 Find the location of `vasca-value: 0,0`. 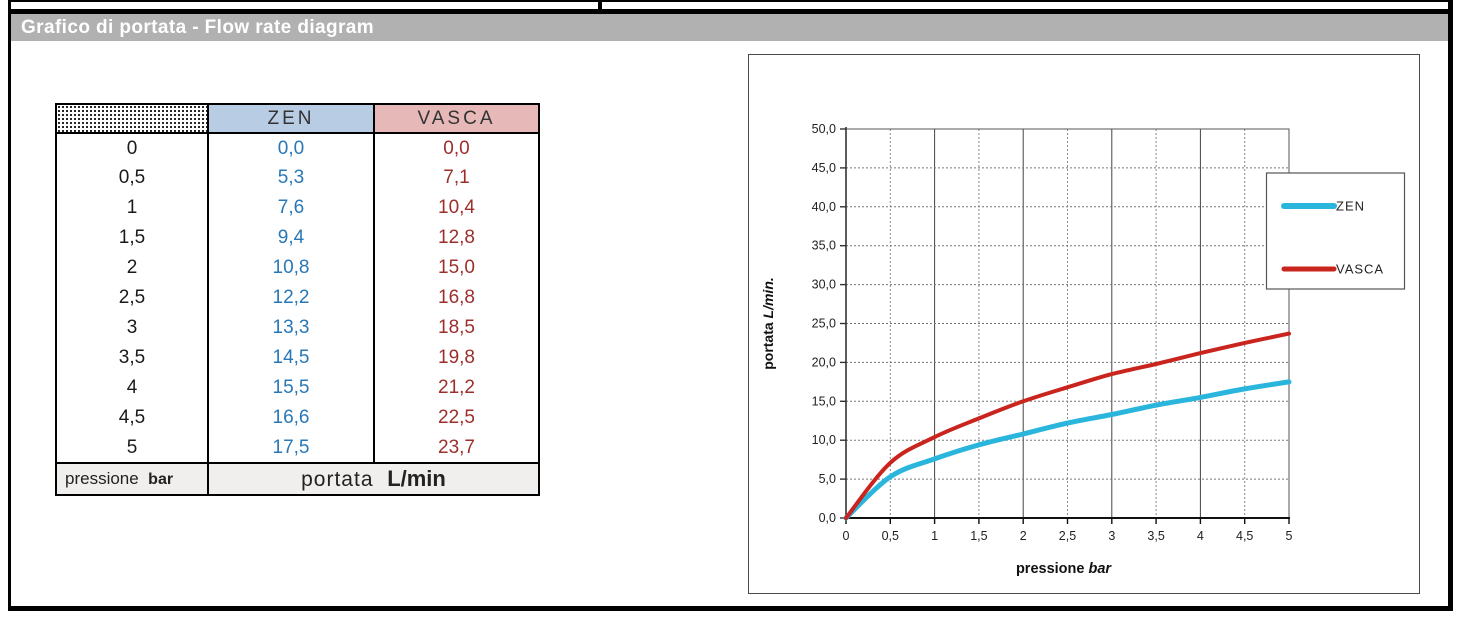

vasca-value: 0,0 is located at coordinates (456, 147).